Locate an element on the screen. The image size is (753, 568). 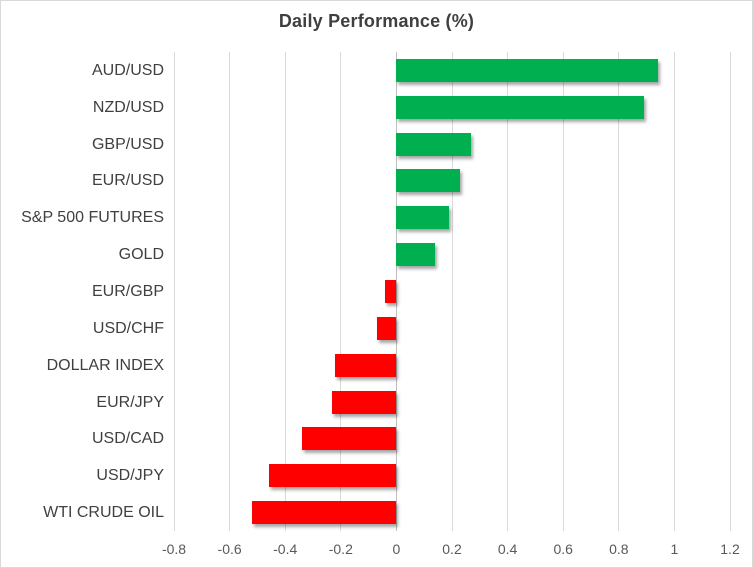
category-label: DOLLAR INDEX is located at coordinates (105, 365).